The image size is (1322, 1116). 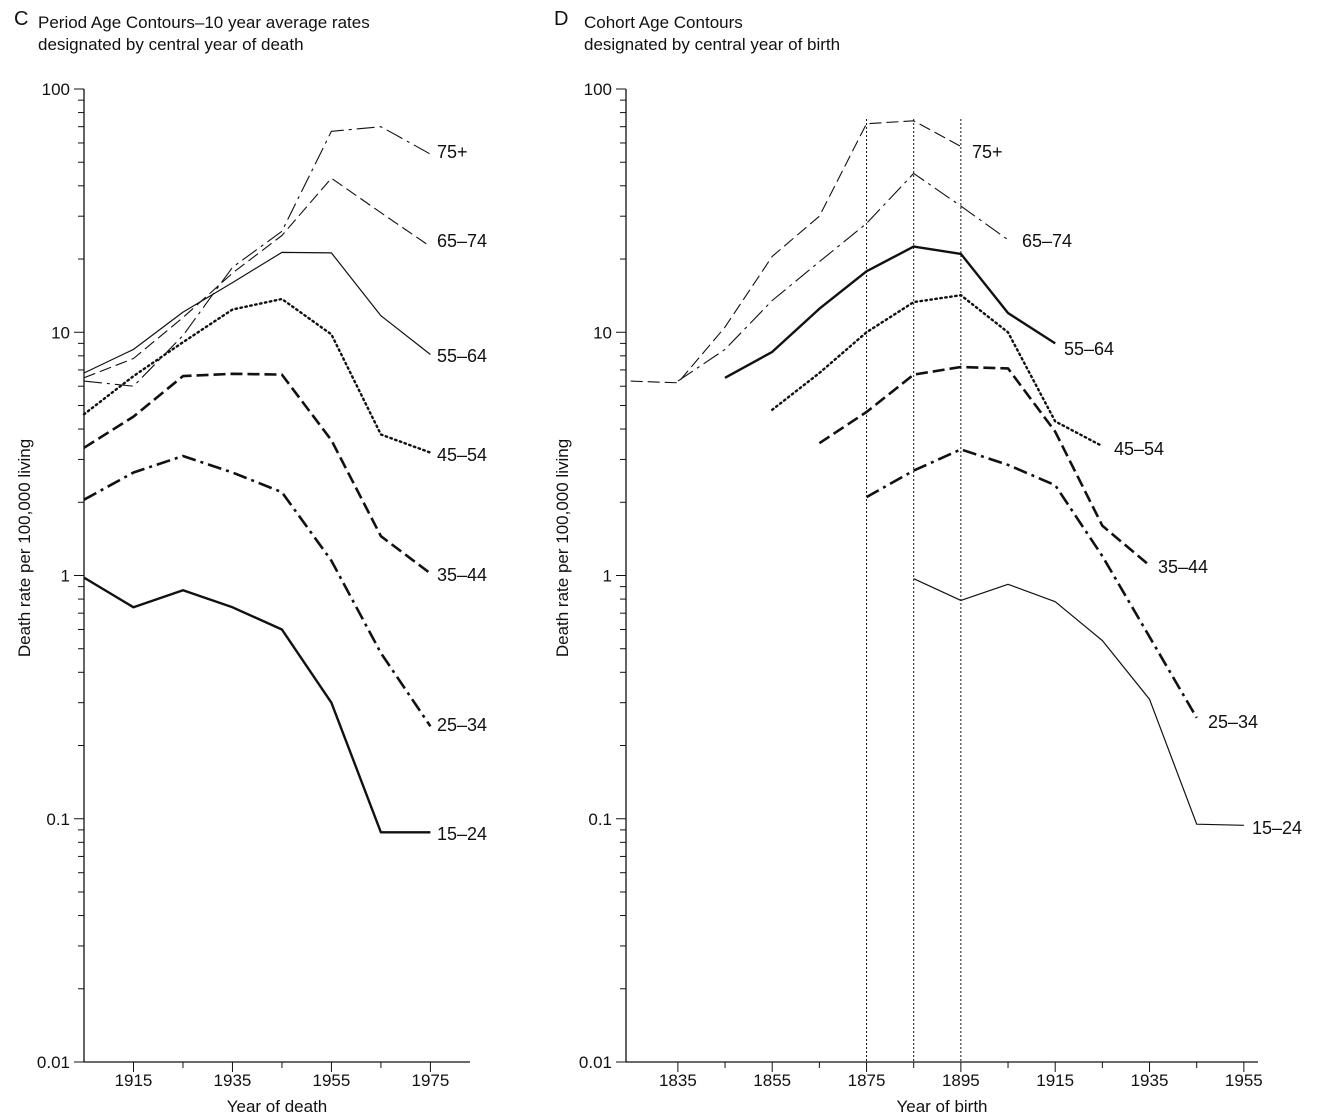 What do you see at coordinates (1183, 567) in the screenshot?
I see `chart-d-series-label: 35–44` at bounding box center [1183, 567].